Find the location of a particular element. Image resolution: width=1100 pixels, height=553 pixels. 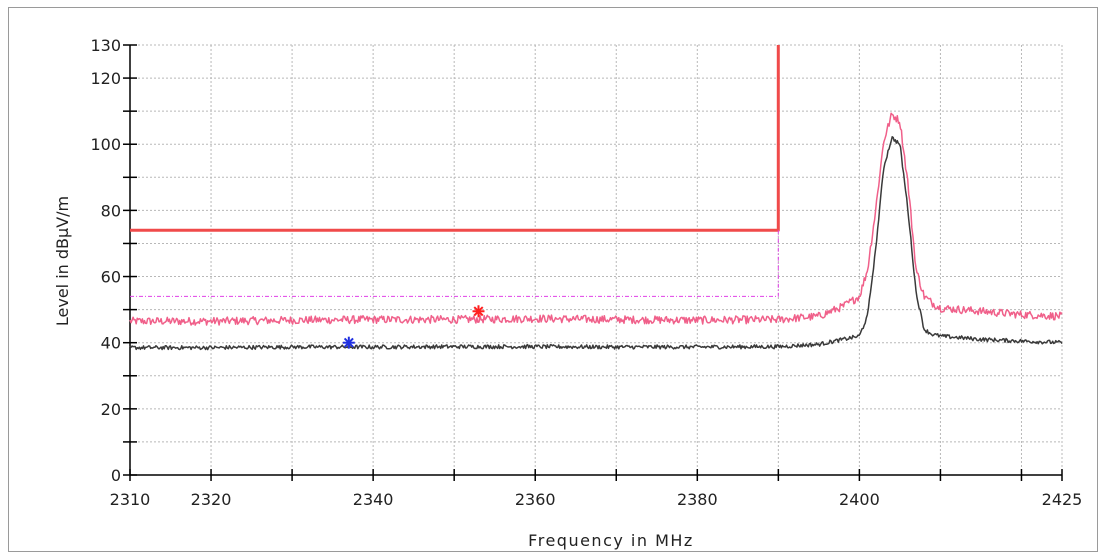

peak-marker is located at coordinates (478, 311).